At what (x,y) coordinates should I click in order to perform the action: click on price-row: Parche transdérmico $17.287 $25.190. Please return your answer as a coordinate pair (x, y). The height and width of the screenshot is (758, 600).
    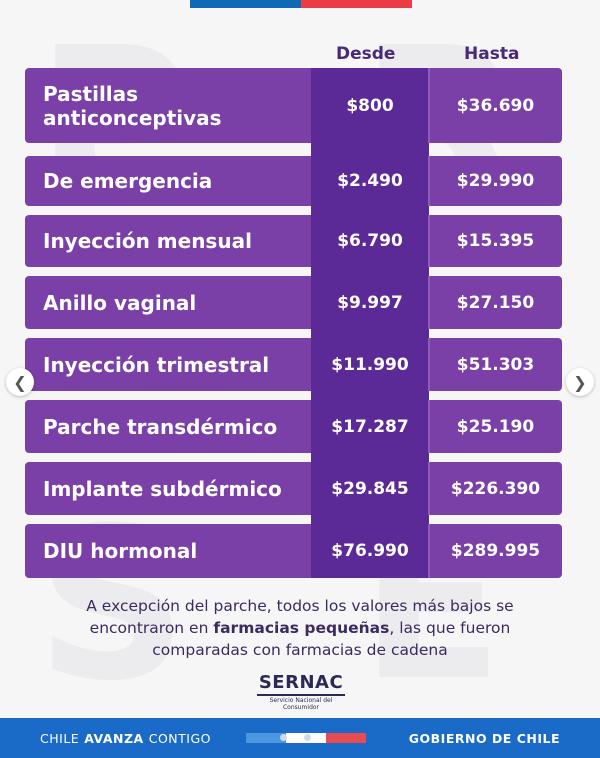
    Looking at the image, I should click on (293, 426).